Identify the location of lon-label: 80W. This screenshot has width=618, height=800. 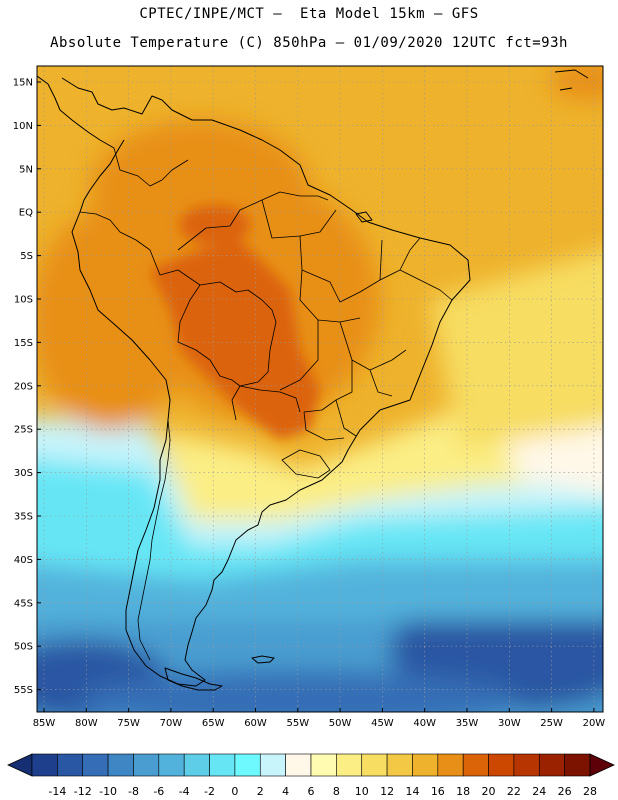
(86, 723).